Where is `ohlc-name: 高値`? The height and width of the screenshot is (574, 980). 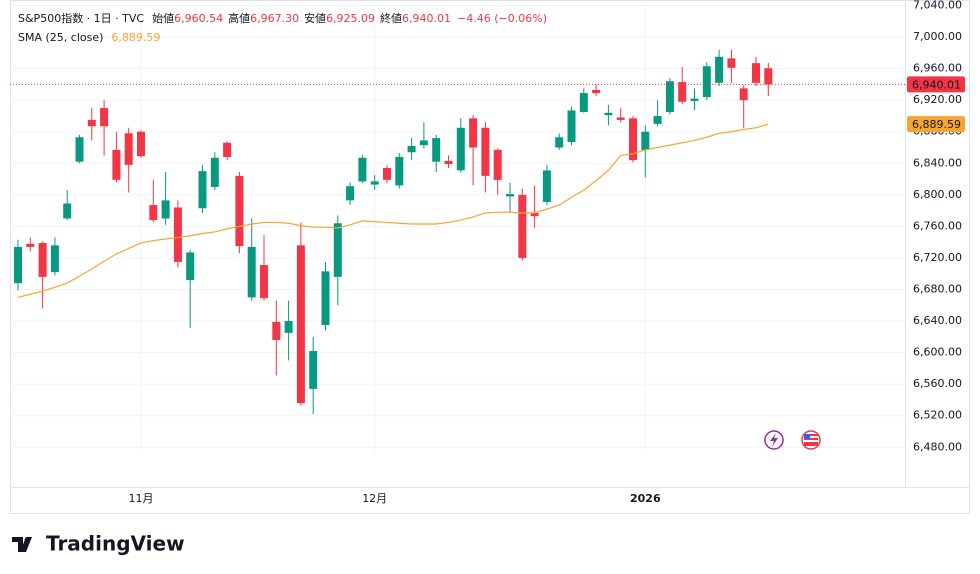
ohlc-name: 高値 is located at coordinates (239, 18).